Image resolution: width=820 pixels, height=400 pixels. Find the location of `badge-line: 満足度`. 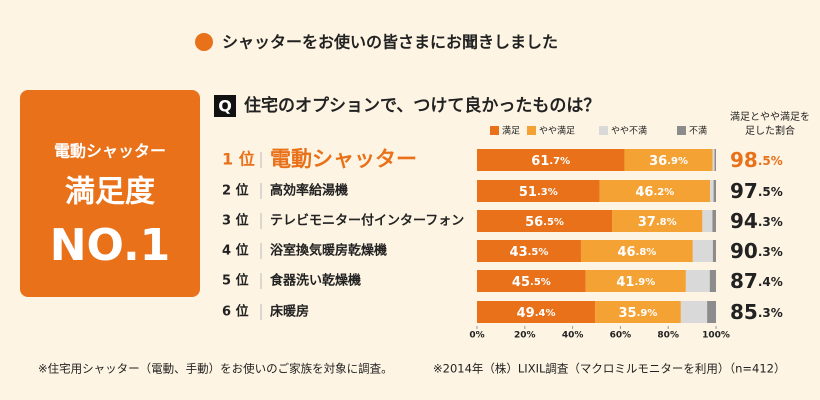

badge-line: 満足度 is located at coordinates (110, 192).